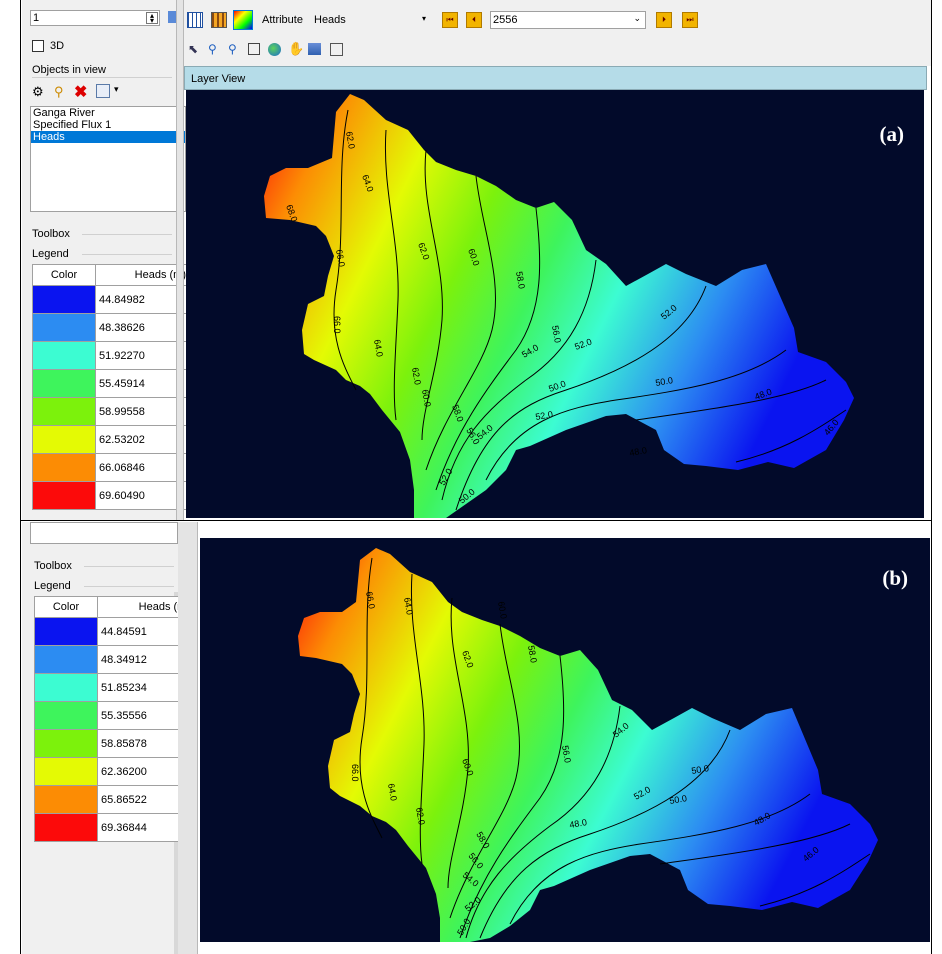 The image size is (942, 954). I want to click on legend-value: 58.85878, so click(145, 743).